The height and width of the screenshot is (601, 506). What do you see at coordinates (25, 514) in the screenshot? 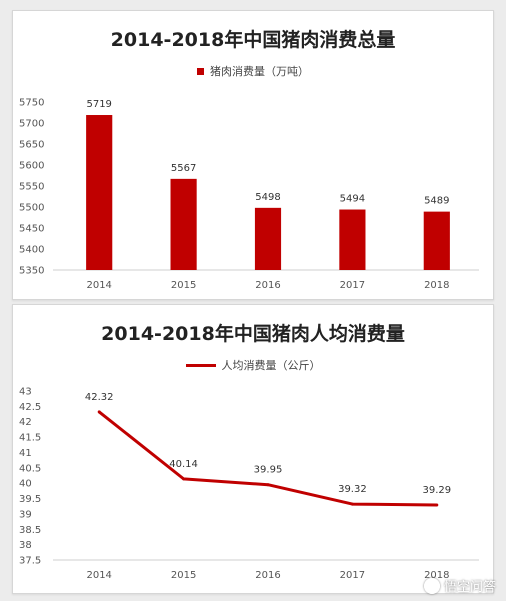
I see `y-tick-label: 39` at bounding box center [25, 514].